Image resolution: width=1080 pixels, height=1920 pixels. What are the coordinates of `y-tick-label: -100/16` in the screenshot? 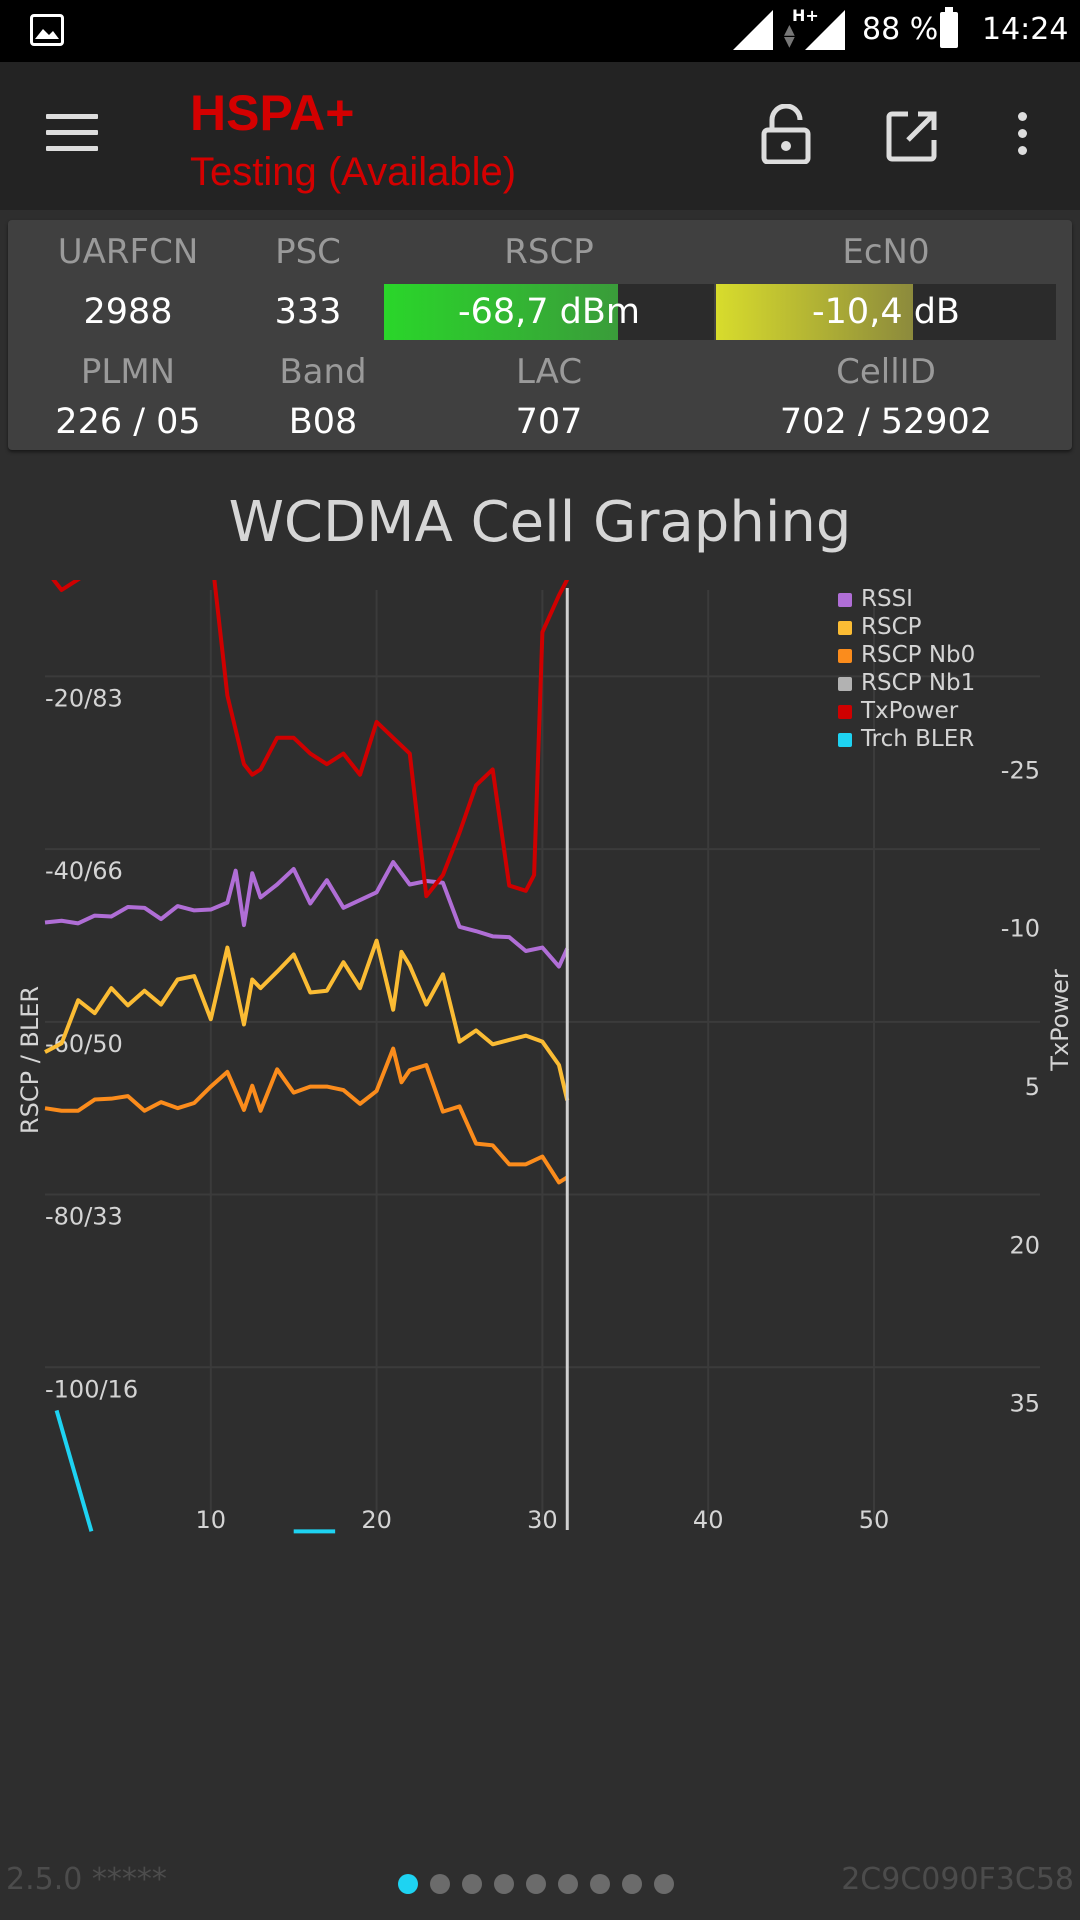 It's located at (91, 1389).